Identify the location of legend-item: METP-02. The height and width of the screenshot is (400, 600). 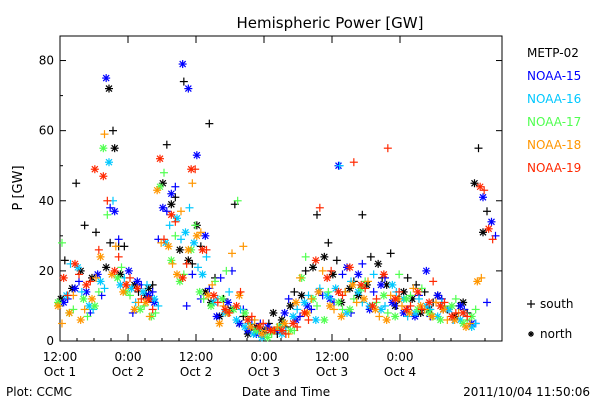
(553, 53).